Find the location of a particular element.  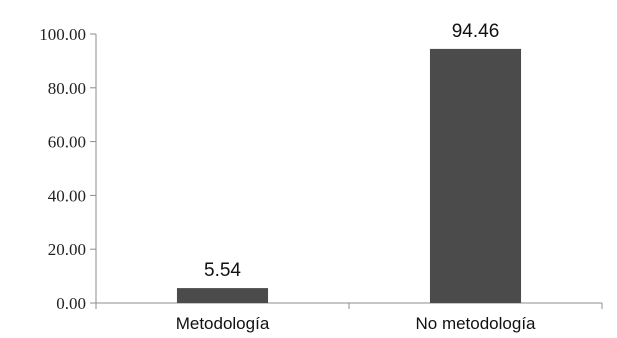

y-tick-label: 40.00 is located at coordinates (67, 195).